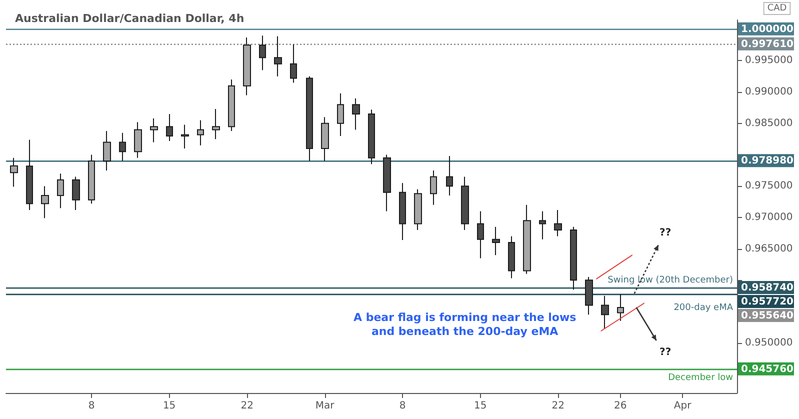 This screenshot has height=419, width=799. What do you see at coordinates (777, 9) in the screenshot?
I see `text: CAD` at bounding box center [777, 9].